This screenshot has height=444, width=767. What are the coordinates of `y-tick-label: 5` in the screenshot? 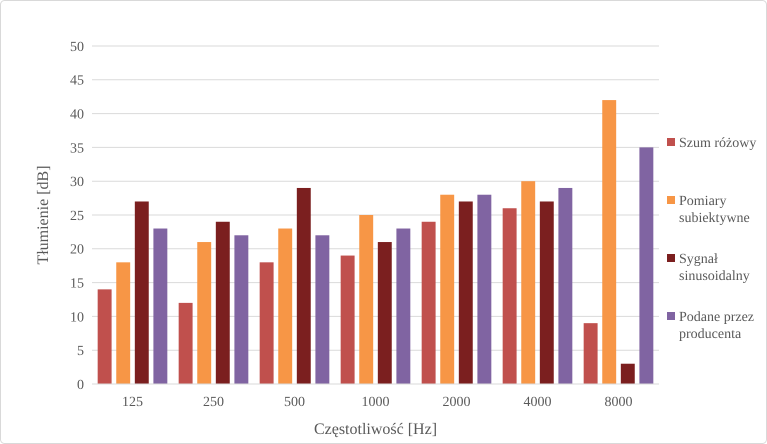 It's located at (80, 352).